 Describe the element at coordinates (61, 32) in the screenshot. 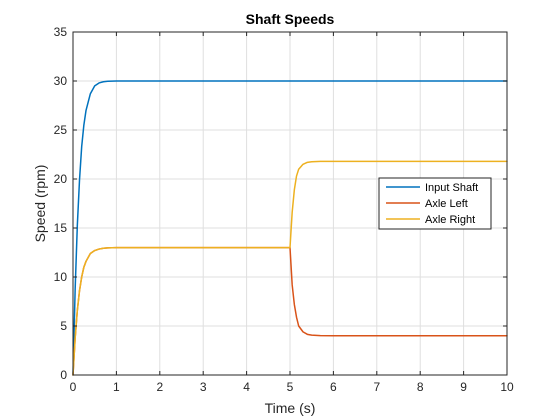

I see `y-tick-label: 35` at that location.